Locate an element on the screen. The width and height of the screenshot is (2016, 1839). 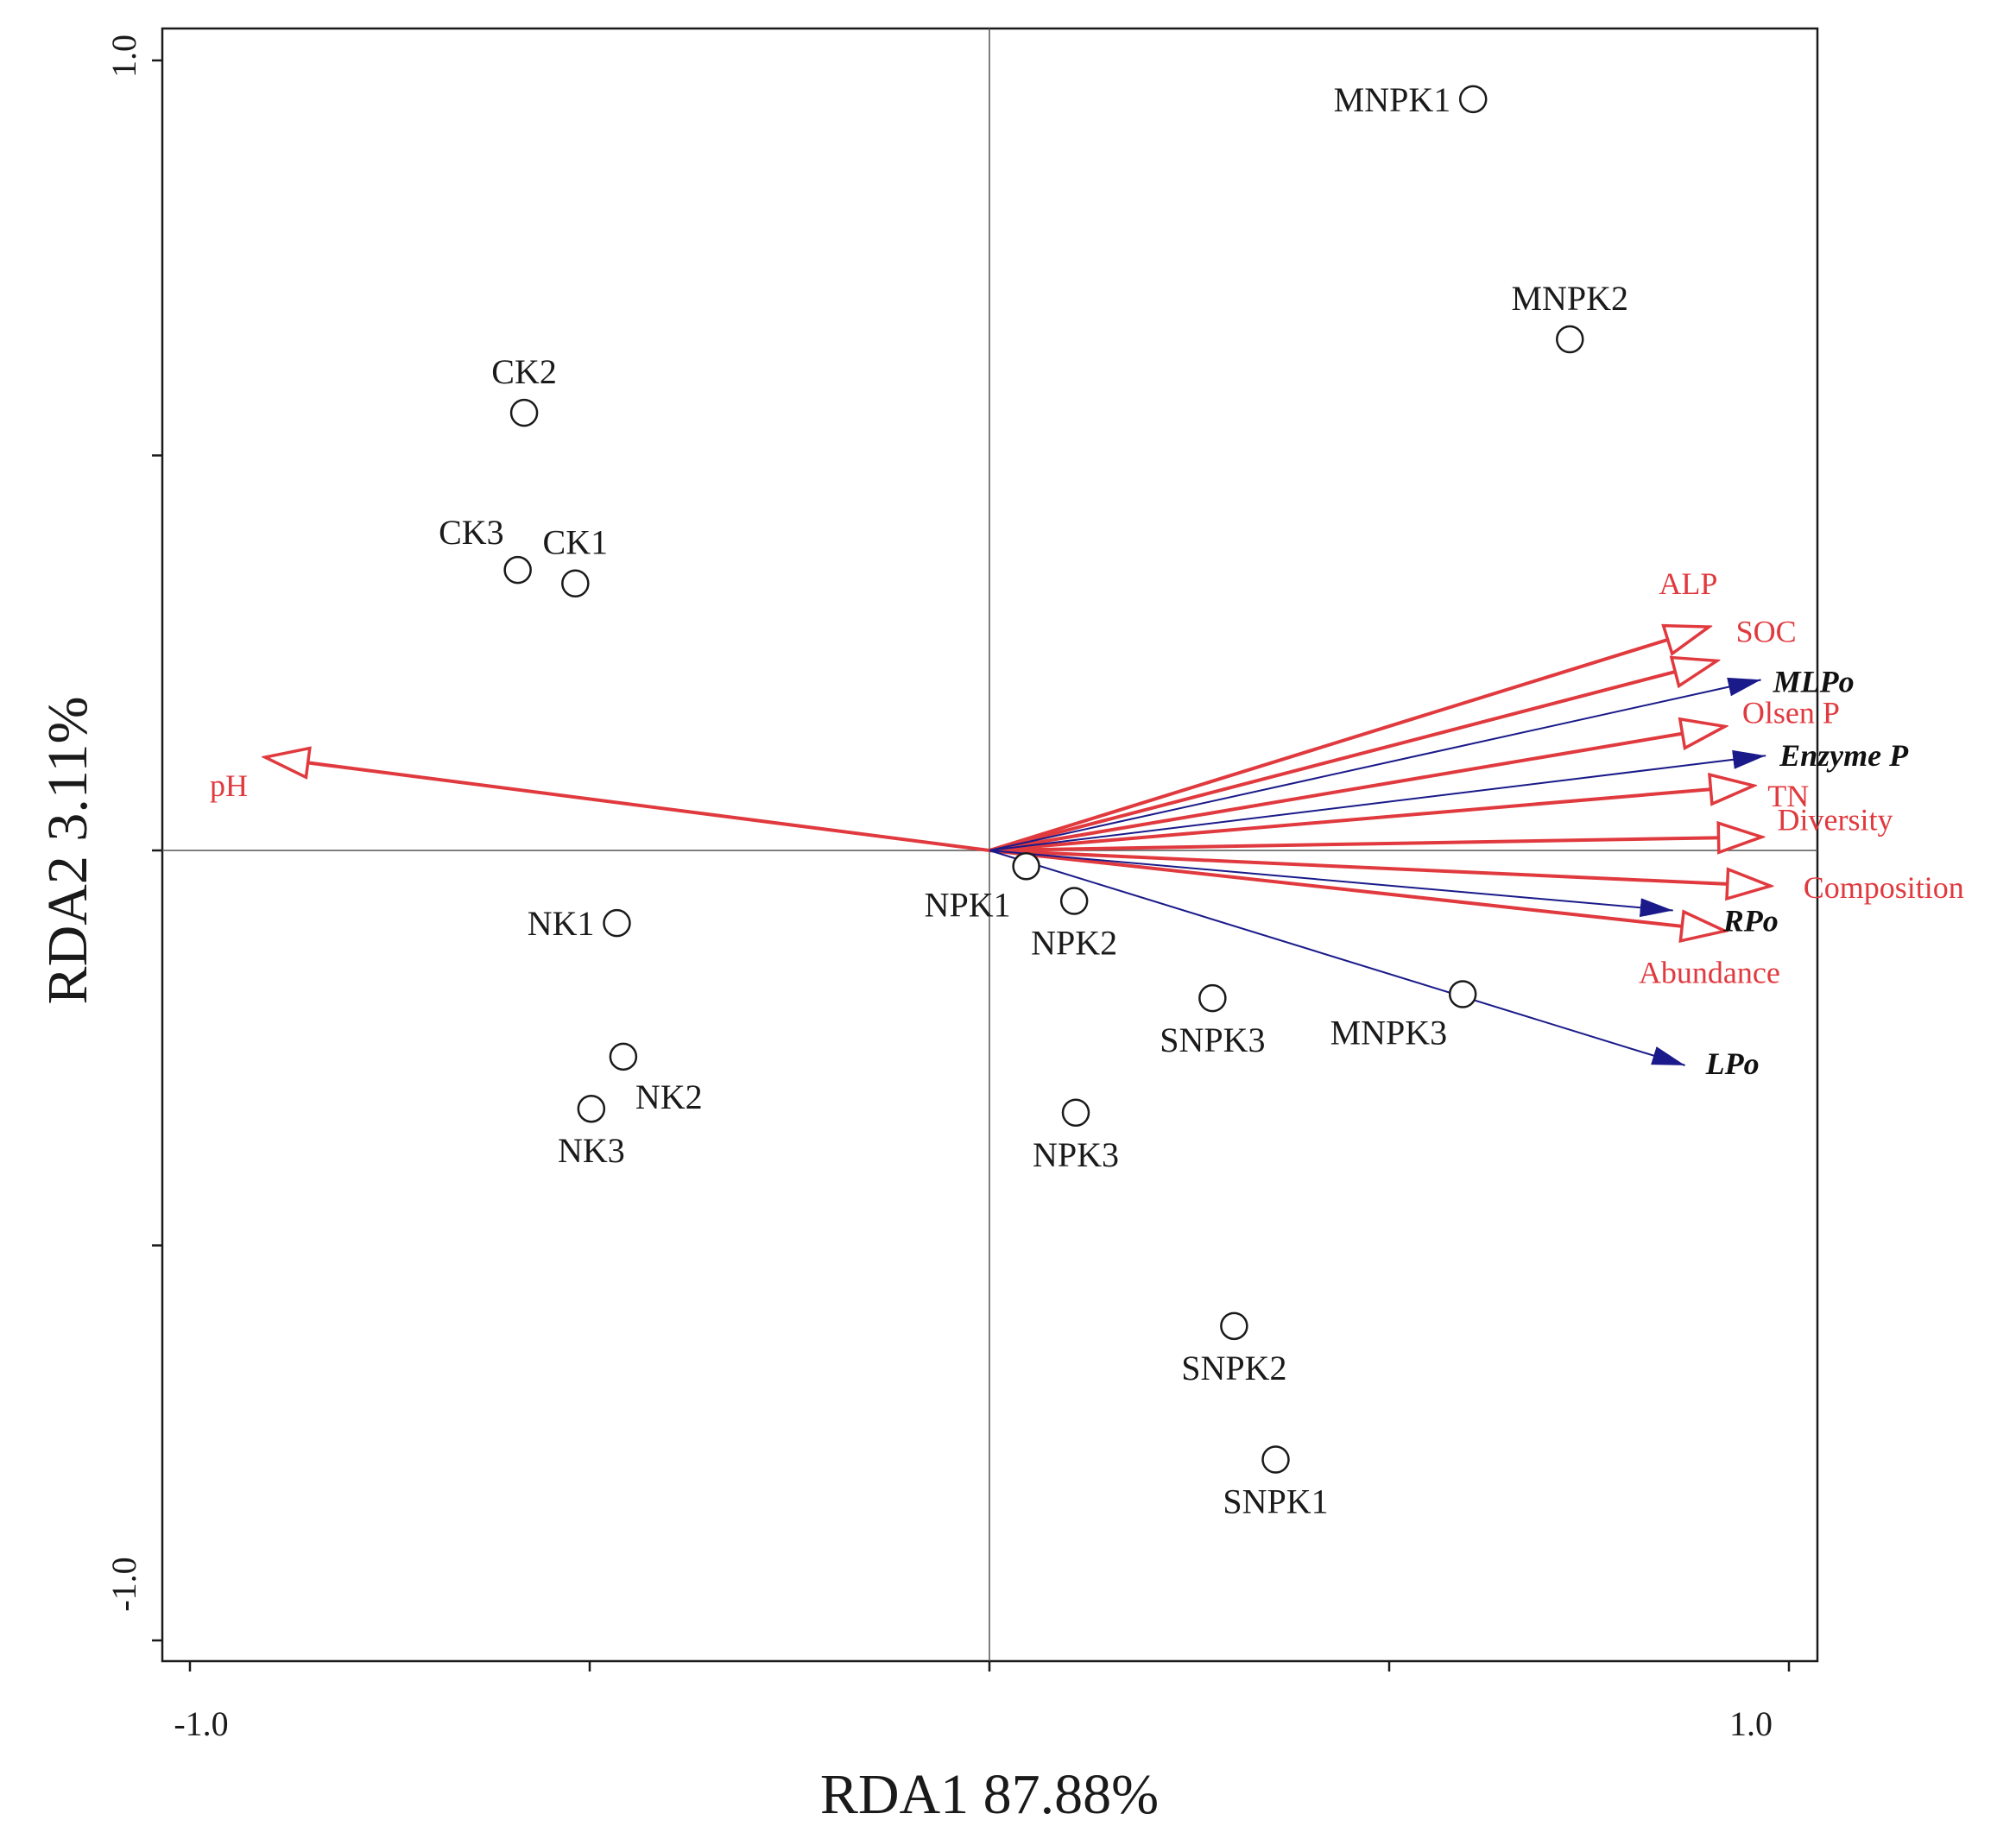
sample-point-nk3 is located at coordinates (591, 1108).